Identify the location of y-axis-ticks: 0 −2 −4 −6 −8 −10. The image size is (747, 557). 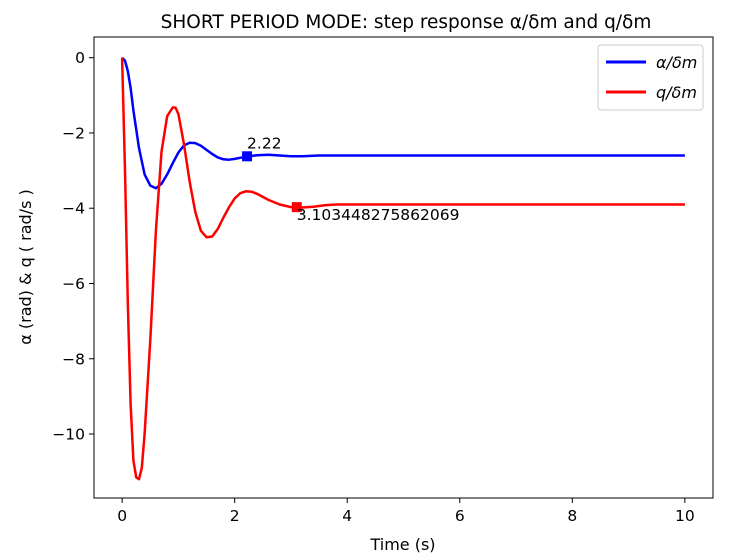
(73, 246).